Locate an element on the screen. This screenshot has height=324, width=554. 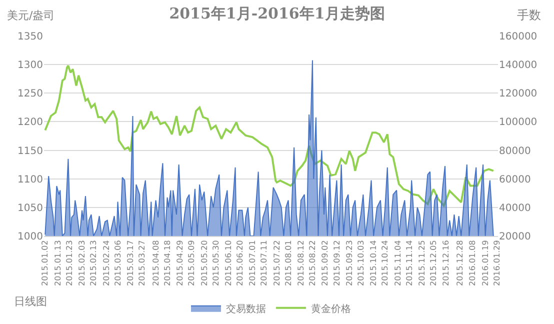
x-tick-label: 2015.07.11 is located at coordinates (264, 263).